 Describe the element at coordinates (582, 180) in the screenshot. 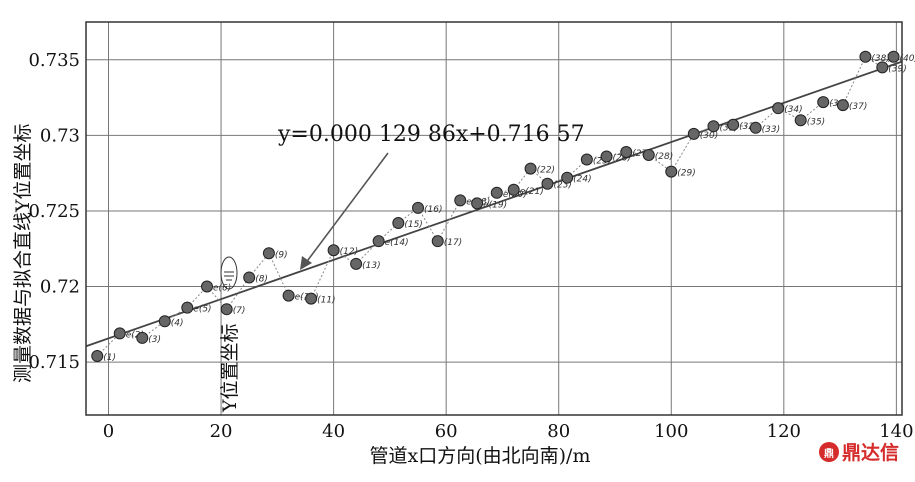

I see `data-point-label: (24)` at that location.